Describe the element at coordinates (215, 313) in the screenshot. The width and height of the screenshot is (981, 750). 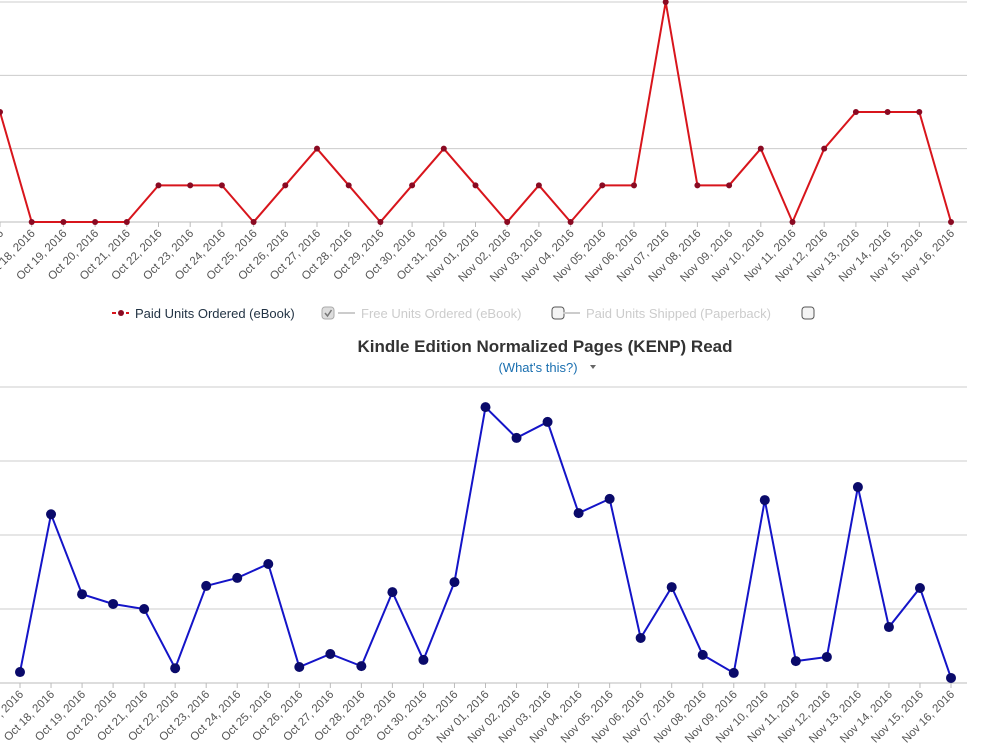
I see `legend-label: Paid Units Ordered (eBook)` at that location.